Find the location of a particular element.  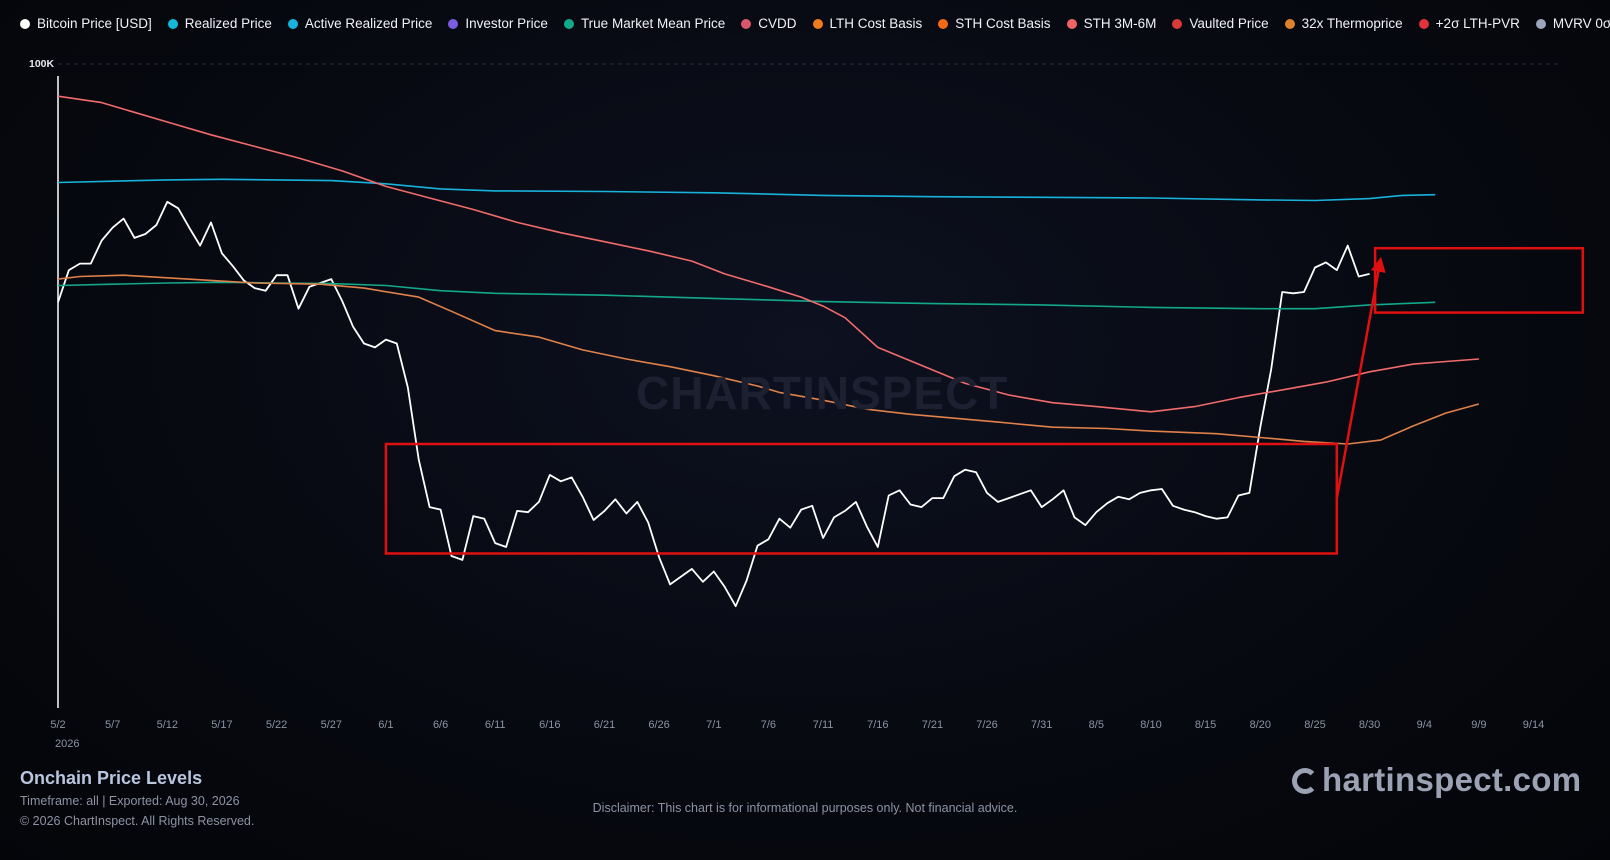

legend-label: Bitcoin Price [USD] is located at coordinates (94, 23).